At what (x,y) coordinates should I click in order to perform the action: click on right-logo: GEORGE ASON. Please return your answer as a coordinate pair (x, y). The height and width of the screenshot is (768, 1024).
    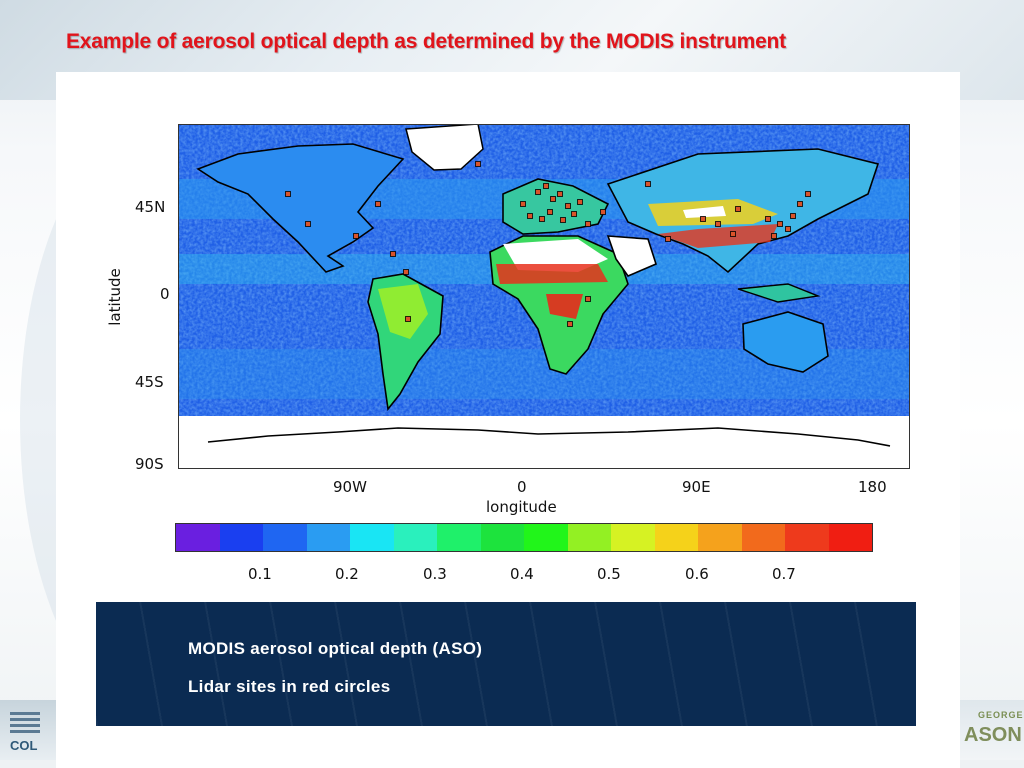
    Looking at the image, I should click on (992, 730).